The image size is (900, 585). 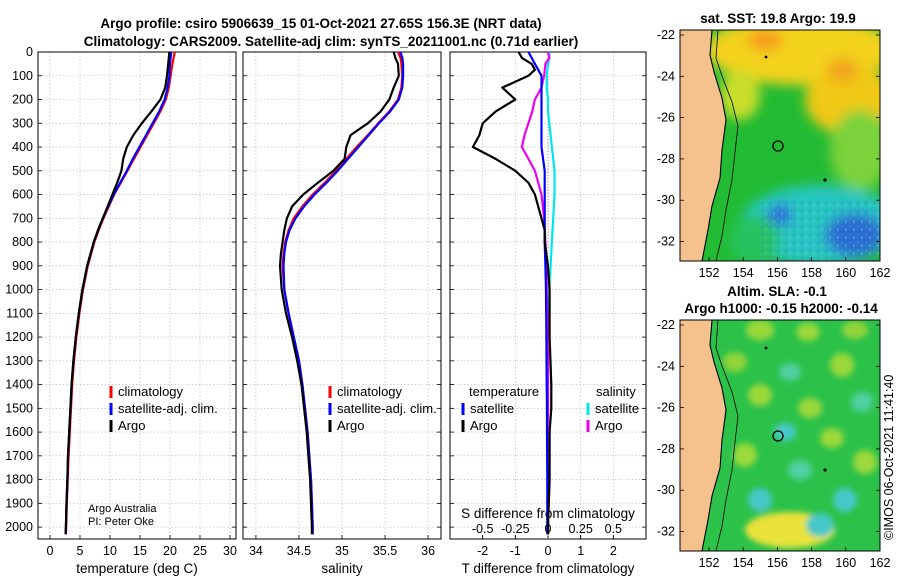 What do you see at coordinates (385, 551) in the screenshot?
I see `x-tick-label: 35.5` at bounding box center [385, 551].